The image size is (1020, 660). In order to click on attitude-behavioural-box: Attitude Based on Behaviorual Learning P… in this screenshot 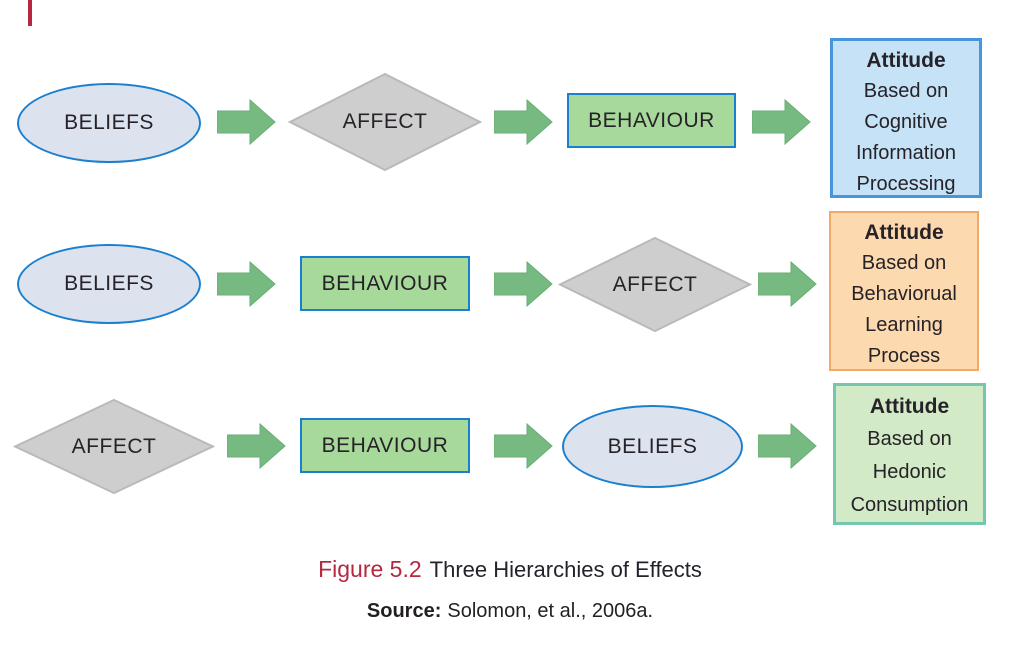, I will do `click(904, 291)`.